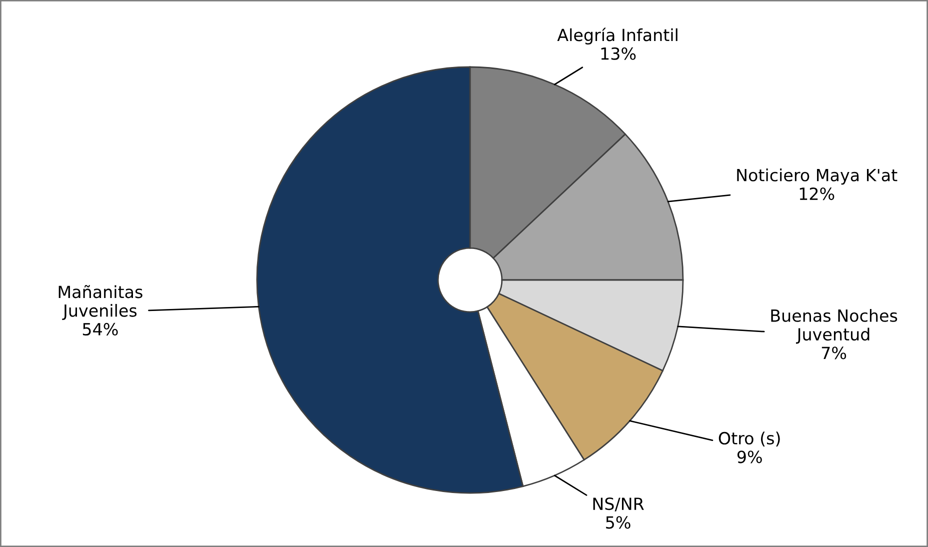  Describe the element at coordinates (817, 193) in the screenshot. I see `data-label: 12%` at that location.